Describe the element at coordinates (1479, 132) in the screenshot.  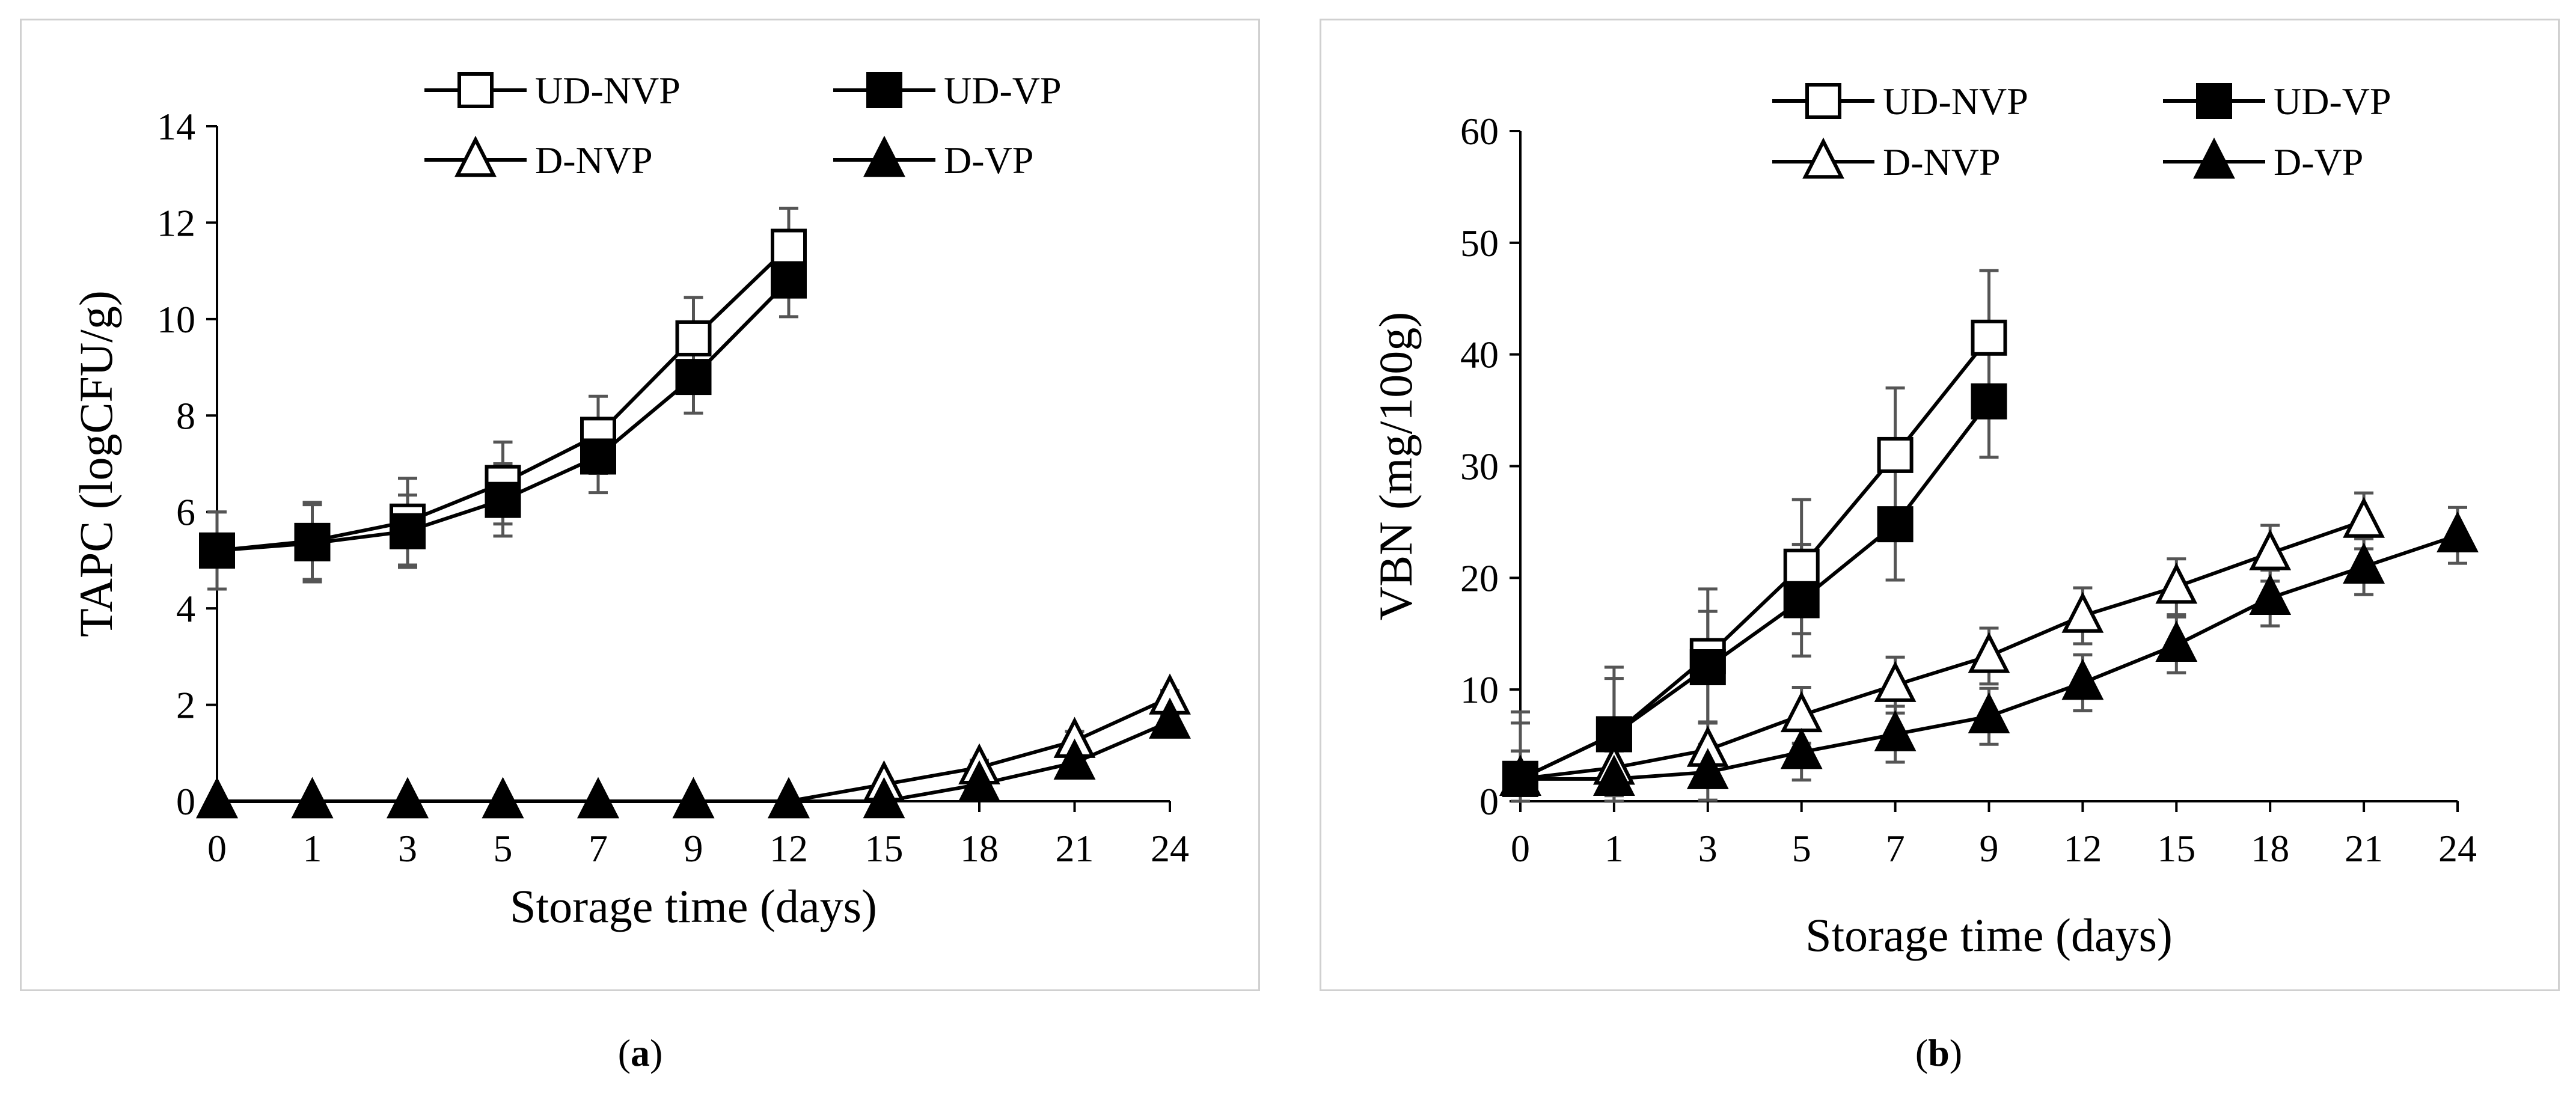
I see `y-tick-label: 60` at that location.